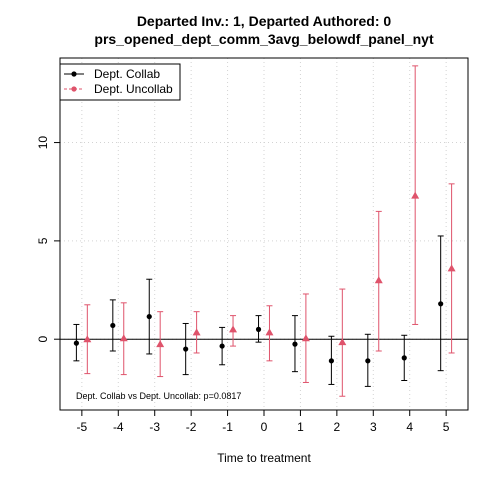 Image resolution: width=480 pixels, height=480 pixels. I want to click on y-tick-label: 5, so click(43, 240).